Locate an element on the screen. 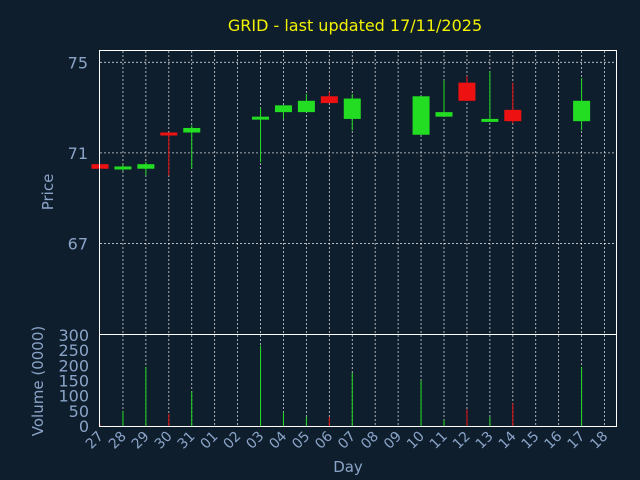 Image resolution: width=640 pixels, height=480 pixels. day-tick-label: 11 is located at coordinates (439, 441).